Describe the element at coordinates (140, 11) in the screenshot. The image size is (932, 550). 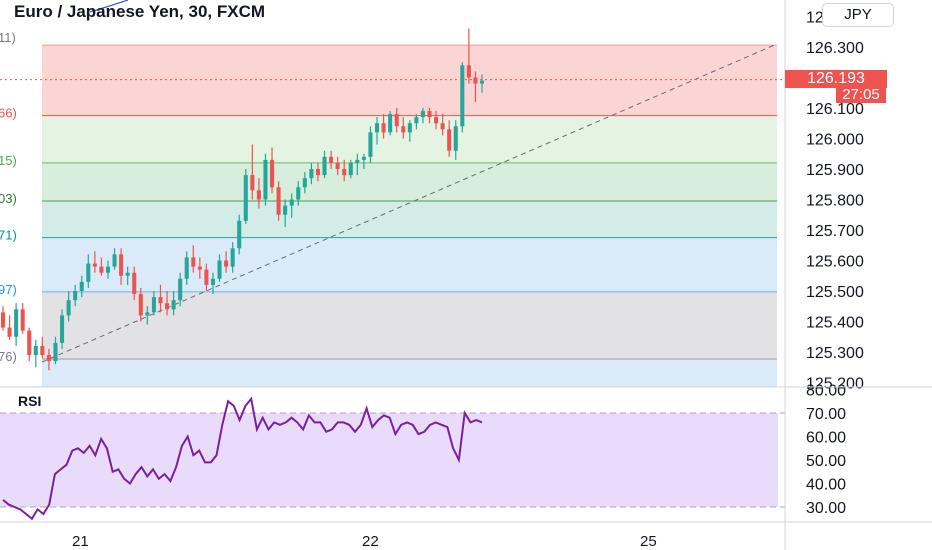
I see `symbol-title: Euro / Japanese Yen, 30, FXCM` at that location.